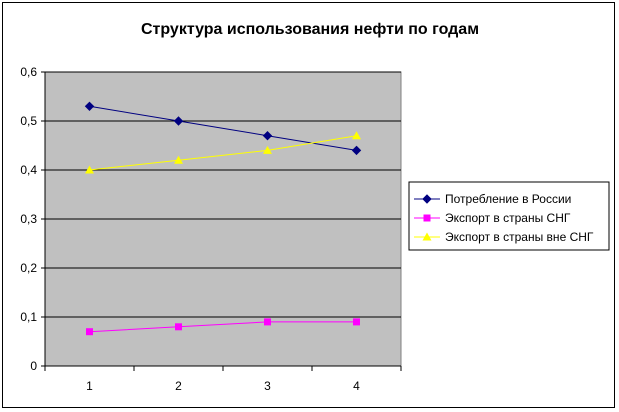  I want to click on legend-item: Экспорт в страны СНГ, so click(492, 218).